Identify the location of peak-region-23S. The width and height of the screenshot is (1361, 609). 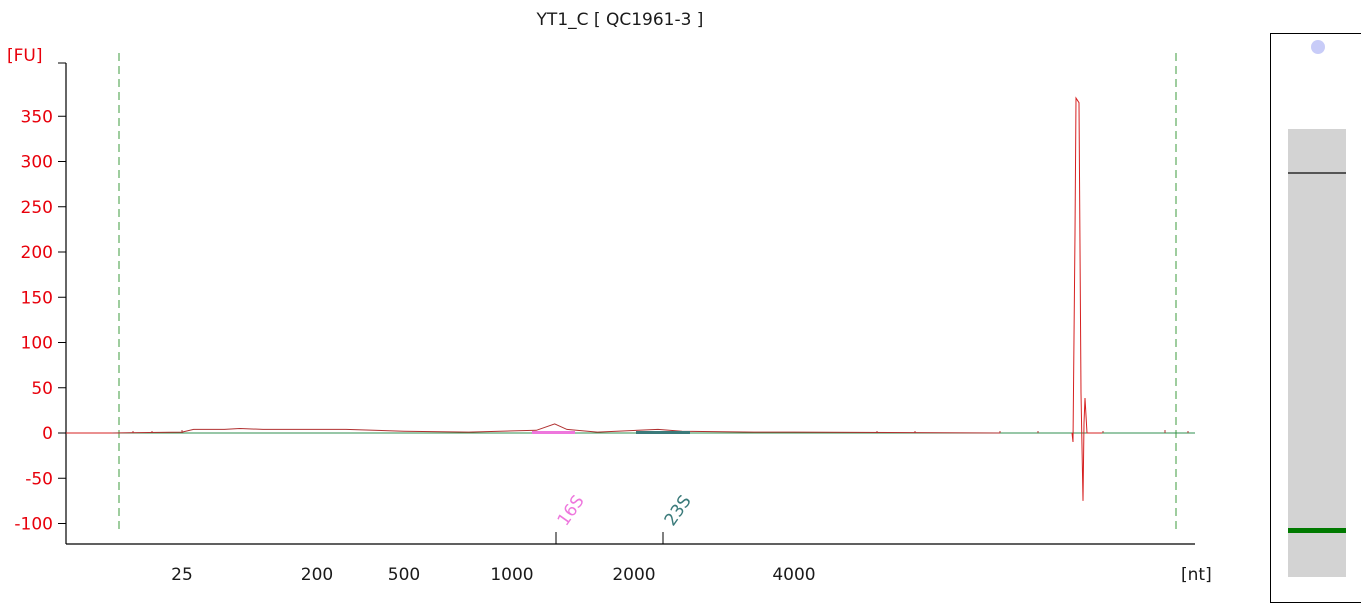
(663, 432).